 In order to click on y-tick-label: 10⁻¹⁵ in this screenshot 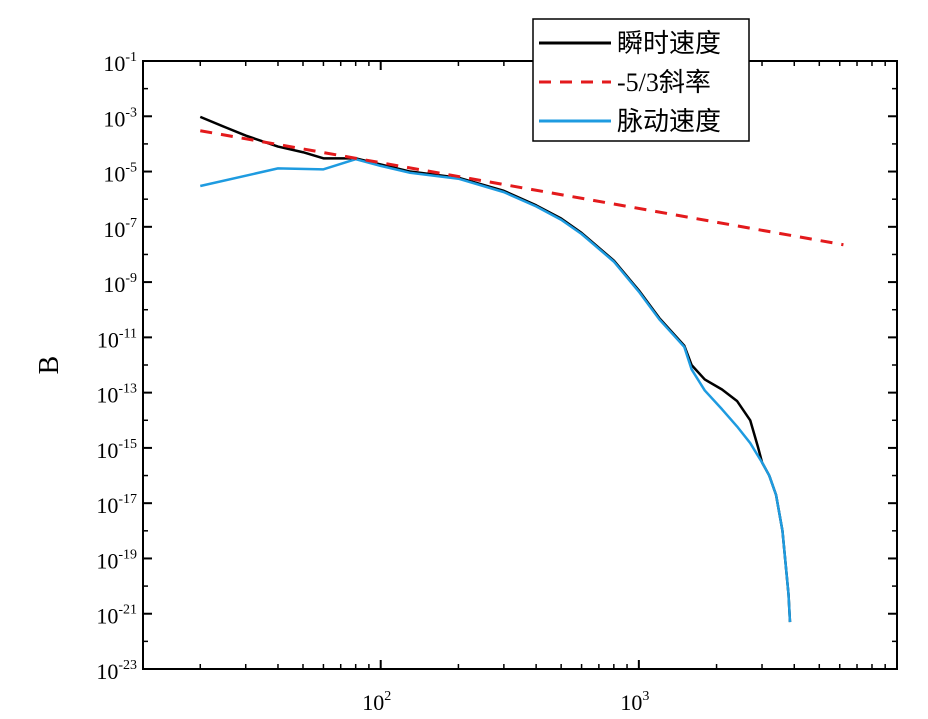, I will do `click(116, 450)`.